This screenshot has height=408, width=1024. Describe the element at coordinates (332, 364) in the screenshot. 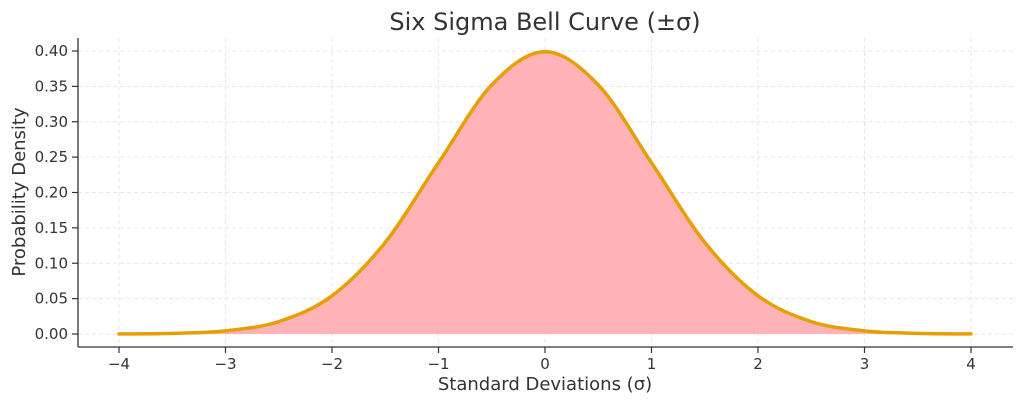

I see `x-tick-label: −2` at that location.